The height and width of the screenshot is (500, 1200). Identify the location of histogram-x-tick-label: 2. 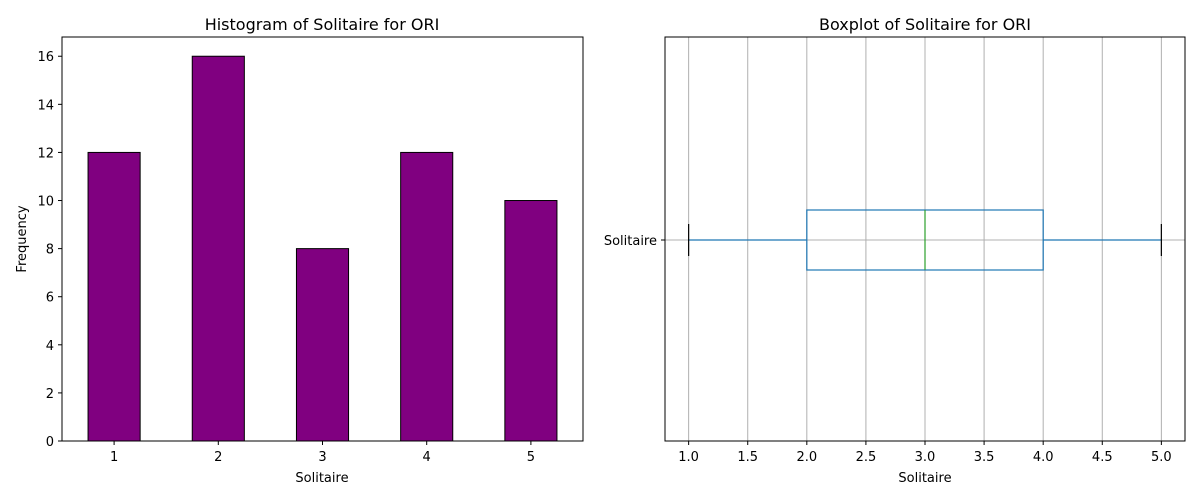
(218, 457).